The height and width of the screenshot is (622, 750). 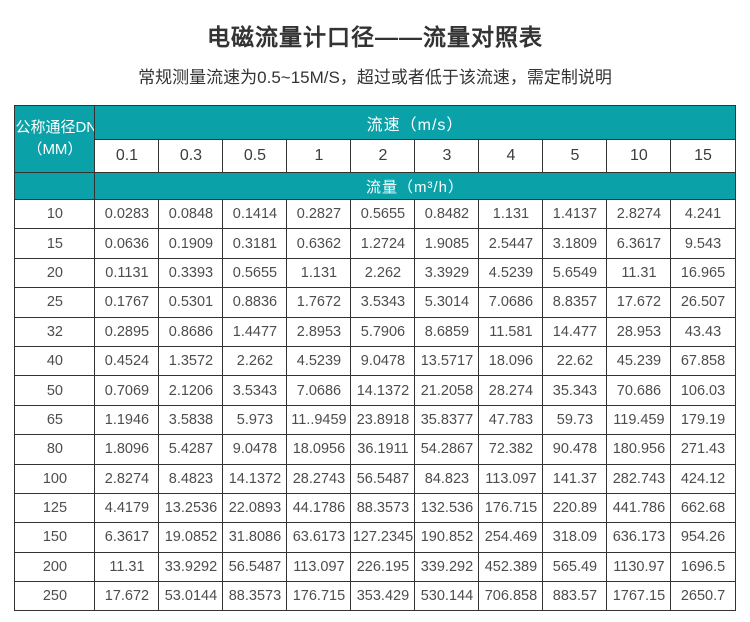 What do you see at coordinates (511, 537) in the screenshot?
I see `flow-cell: 254.469` at bounding box center [511, 537].